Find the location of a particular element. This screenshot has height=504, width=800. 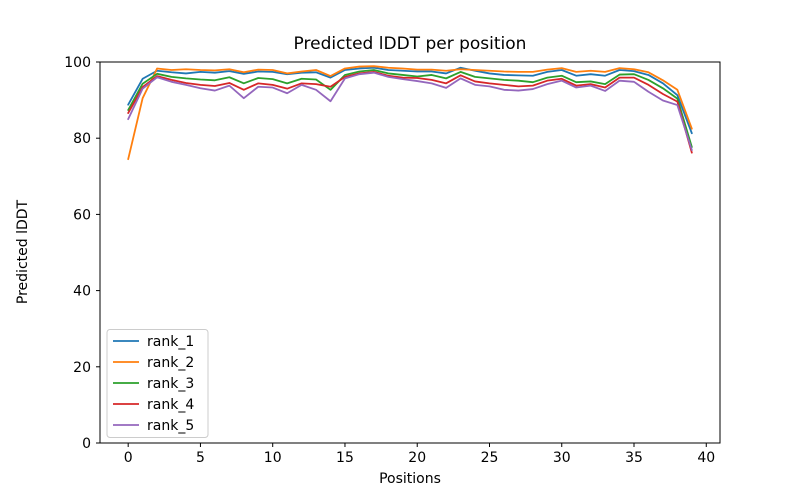

legend-label-rank_4: rank_4 is located at coordinates (170, 405).